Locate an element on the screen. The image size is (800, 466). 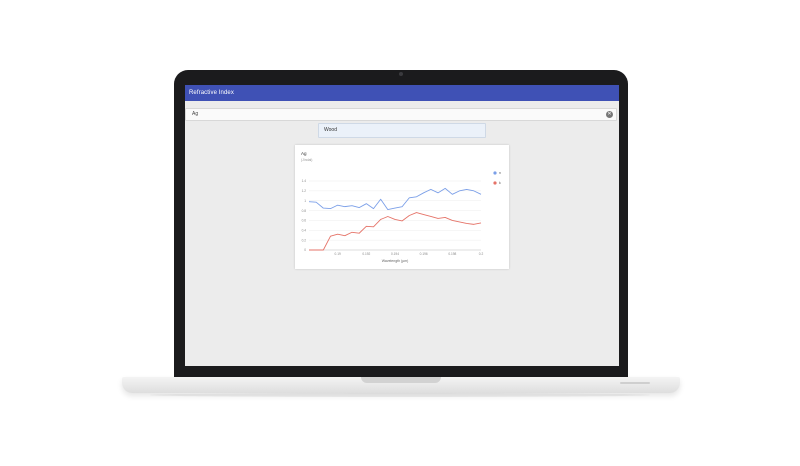
close-circle-icon: ✕ is located at coordinates (609, 114).